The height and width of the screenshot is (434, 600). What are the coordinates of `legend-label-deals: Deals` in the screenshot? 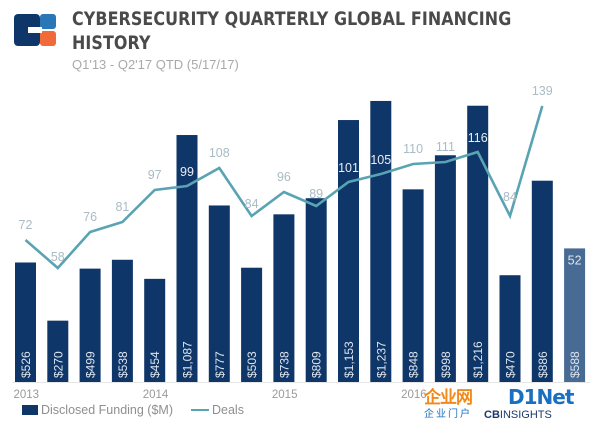 It's located at (228, 410).